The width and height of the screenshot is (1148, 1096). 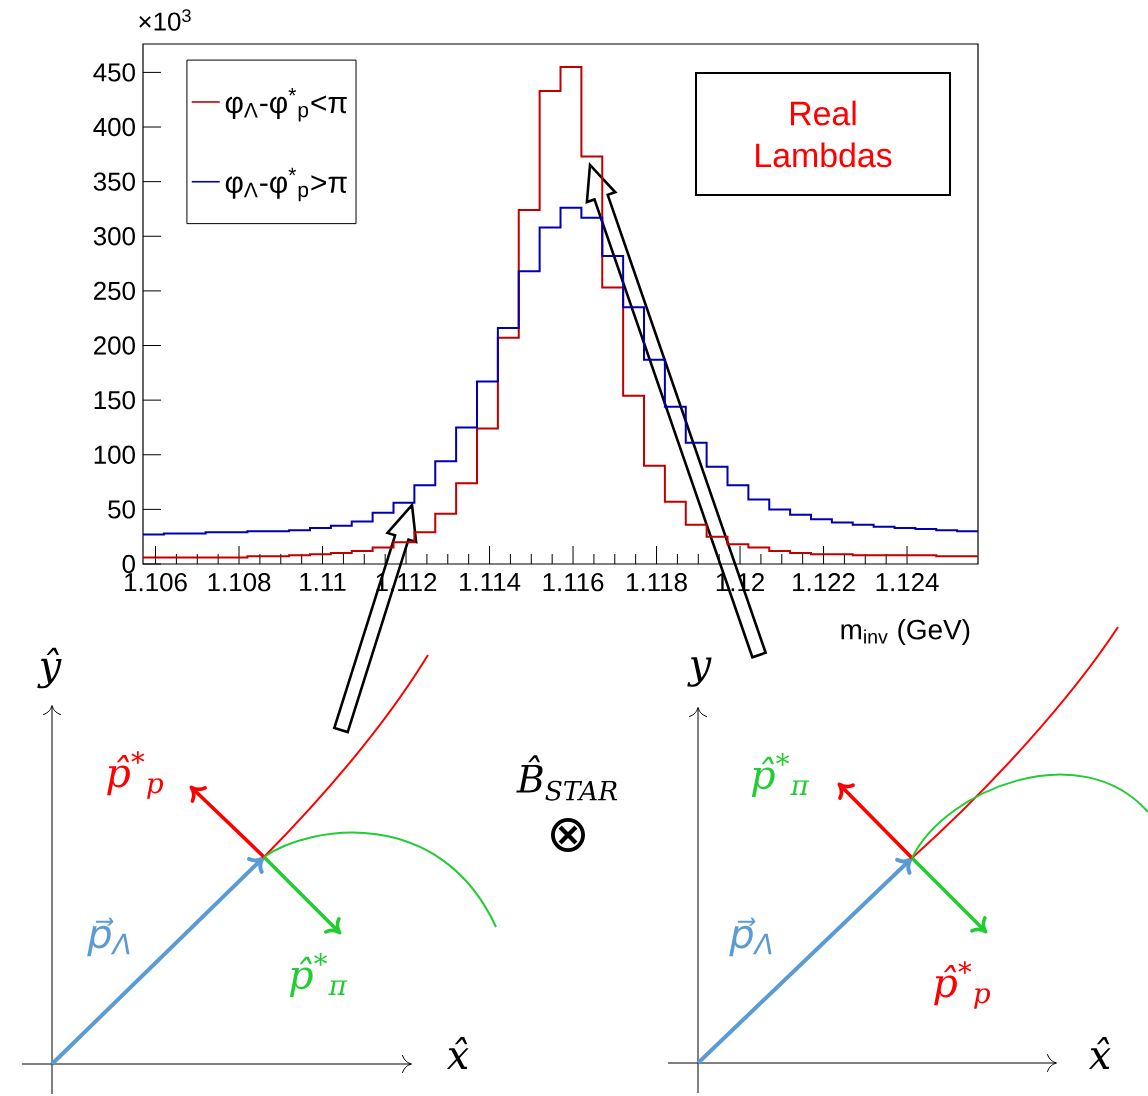 I want to click on text: ×10$^{3}$, so click(x=165, y=20).